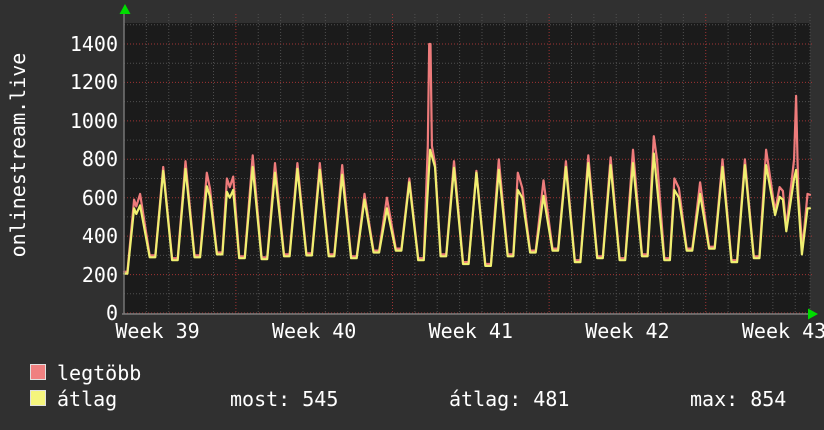 The width and height of the screenshot is (824, 430). Describe the element at coordinates (284, 399) in the screenshot. I see `stat-most: most: 545` at that location.